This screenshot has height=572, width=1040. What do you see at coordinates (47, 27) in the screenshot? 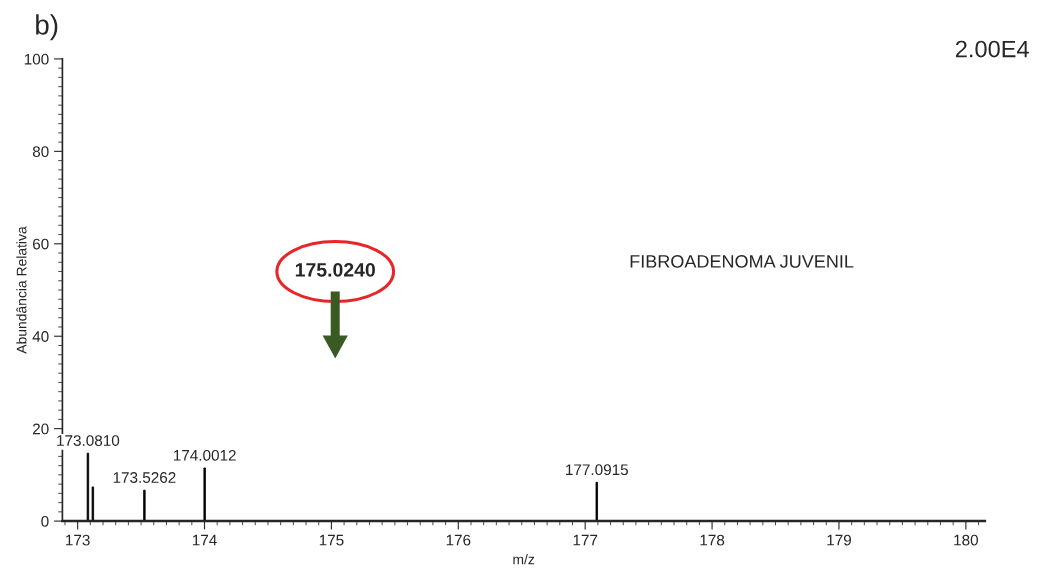
I see `text: b)` at bounding box center [47, 27].